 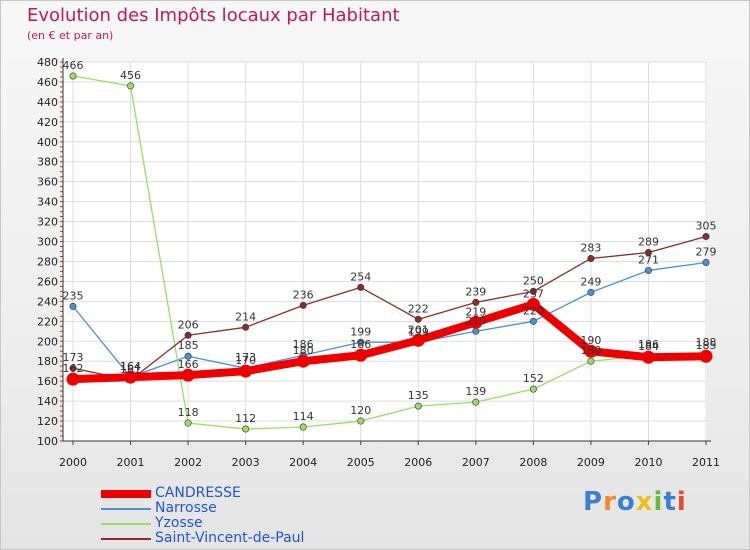 What do you see at coordinates (418, 395) in the screenshot?
I see `point-label-yzosse: 135` at bounding box center [418, 395].